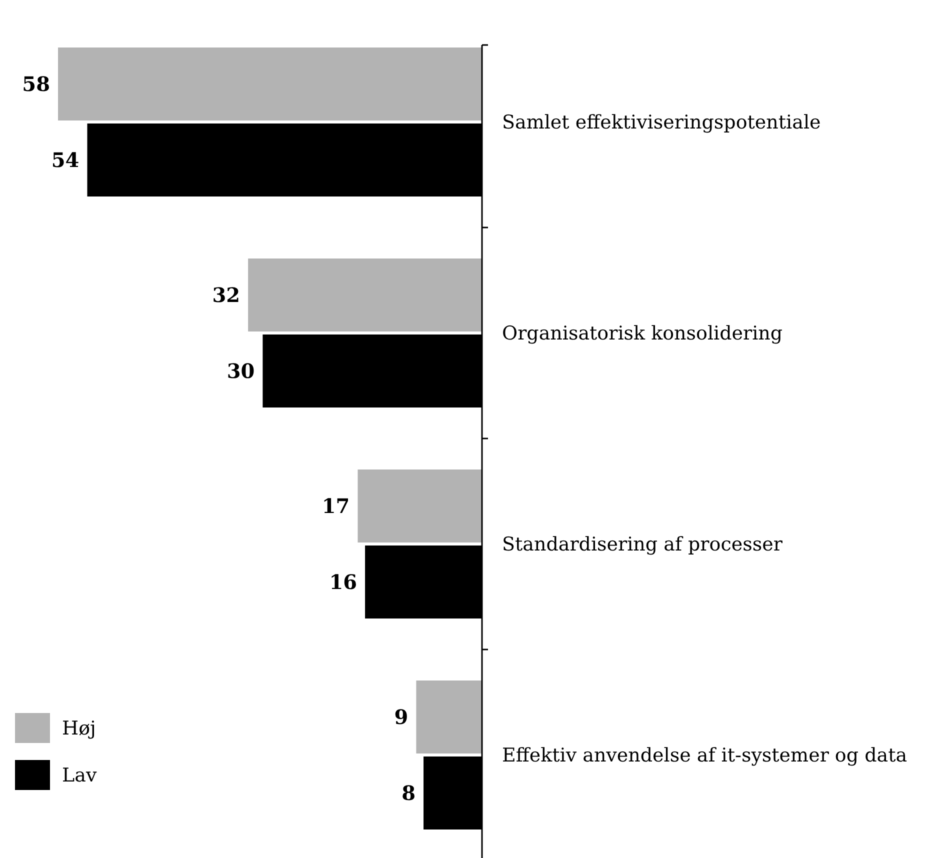  What do you see at coordinates (226, 295) in the screenshot?
I see `data-label: 32` at bounding box center [226, 295].